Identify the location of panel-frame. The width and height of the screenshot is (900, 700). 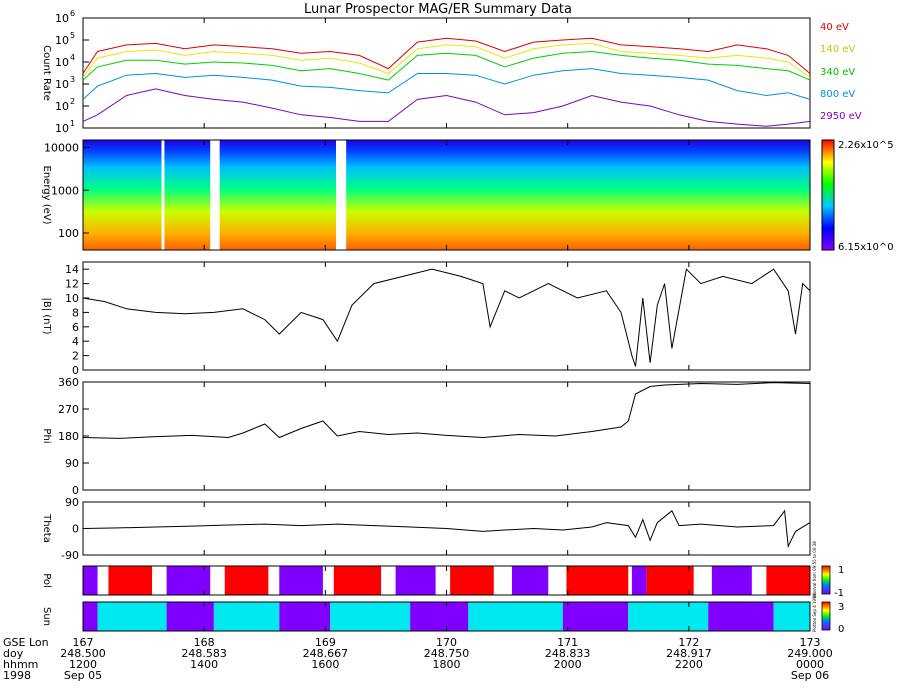
(446, 316).